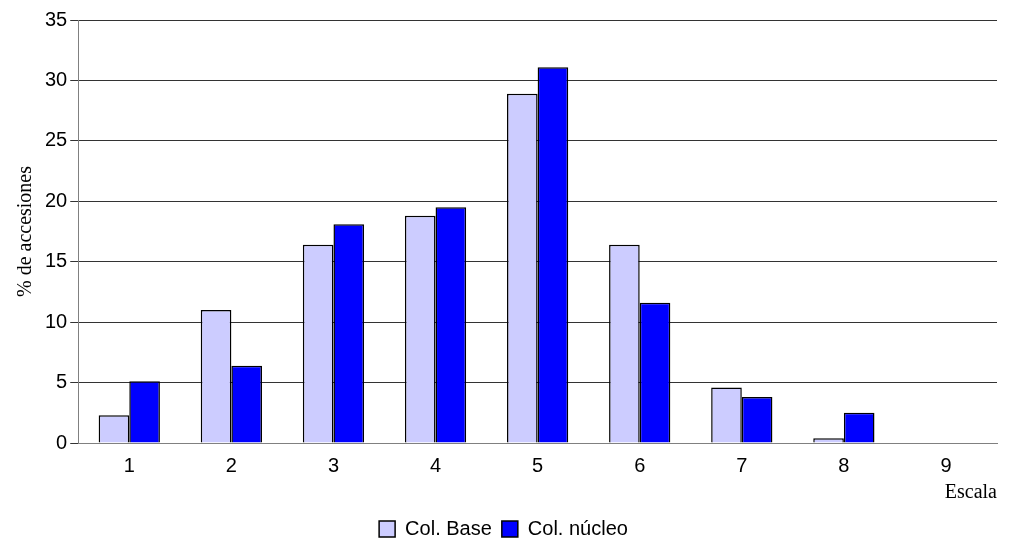 Image resolution: width=1027 pixels, height=554 pixels. I want to click on legend-label: Col. Base, so click(448, 527).